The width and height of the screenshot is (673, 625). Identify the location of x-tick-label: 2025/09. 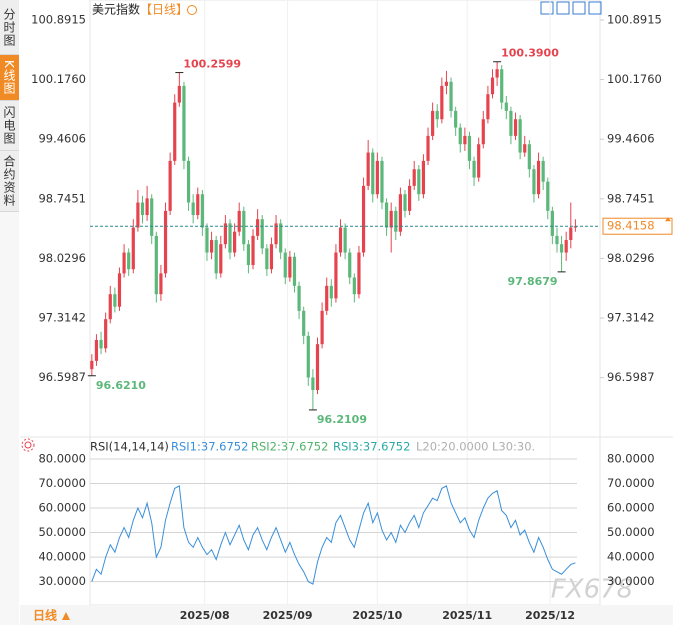
(288, 615).